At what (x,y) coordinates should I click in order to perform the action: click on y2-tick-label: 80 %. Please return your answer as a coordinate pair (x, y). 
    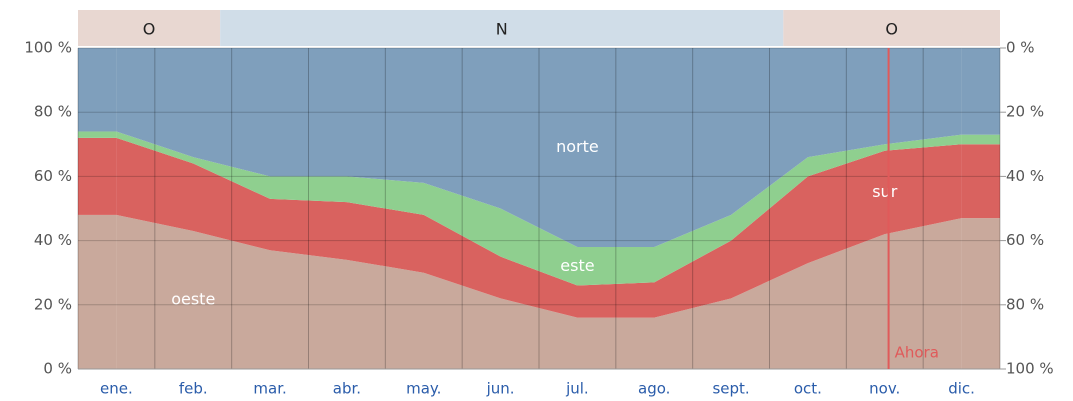
    Looking at the image, I should click on (1025, 304).